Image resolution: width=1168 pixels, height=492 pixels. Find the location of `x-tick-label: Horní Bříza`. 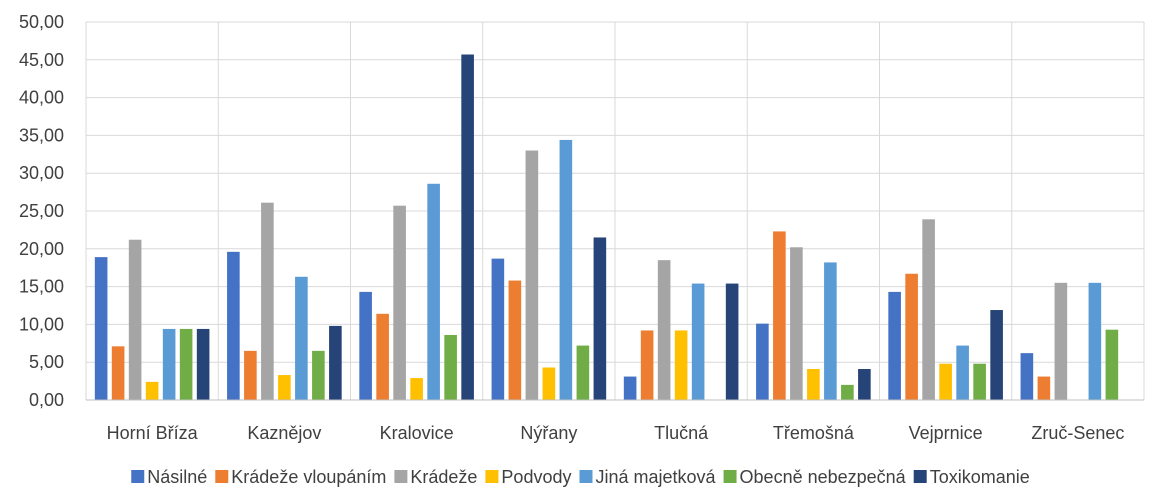

x-tick-label: Horní Bříza is located at coordinates (153, 433).